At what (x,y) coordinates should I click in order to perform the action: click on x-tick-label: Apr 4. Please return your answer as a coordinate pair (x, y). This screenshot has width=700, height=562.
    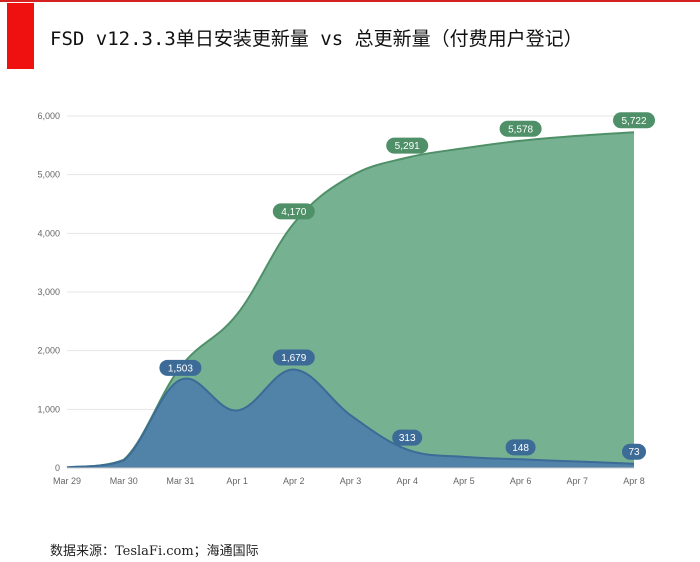
    Looking at the image, I should click on (407, 481).